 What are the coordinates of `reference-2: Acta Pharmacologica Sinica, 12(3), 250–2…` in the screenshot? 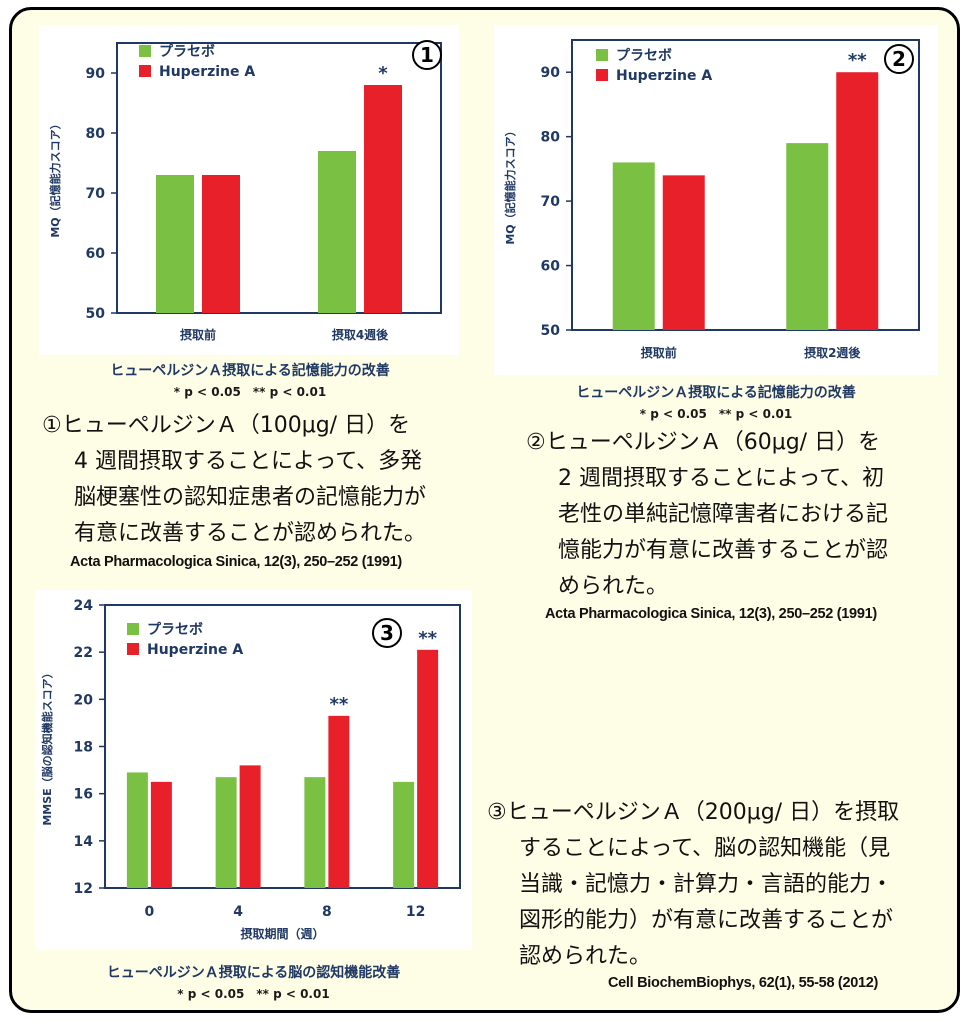 It's located at (711, 614).